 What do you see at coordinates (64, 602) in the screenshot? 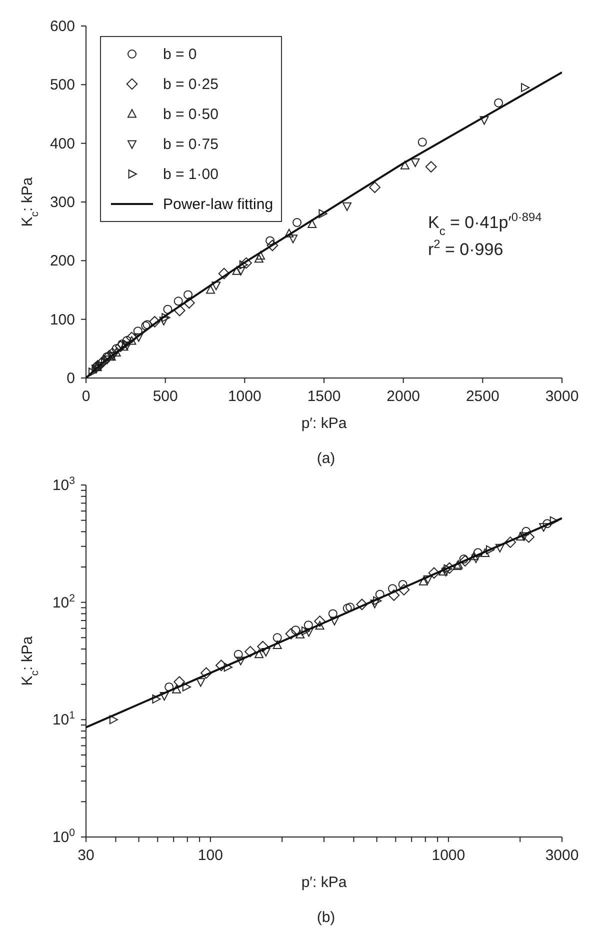
I see `y-tick-label: 10$^{2}$` at bounding box center [64, 602].